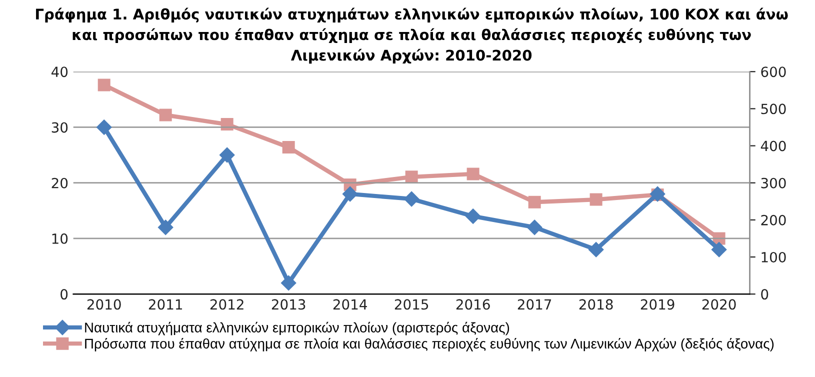 The width and height of the screenshot is (815, 377). I want to click on y2-tick-label: 200, so click(773, 220).